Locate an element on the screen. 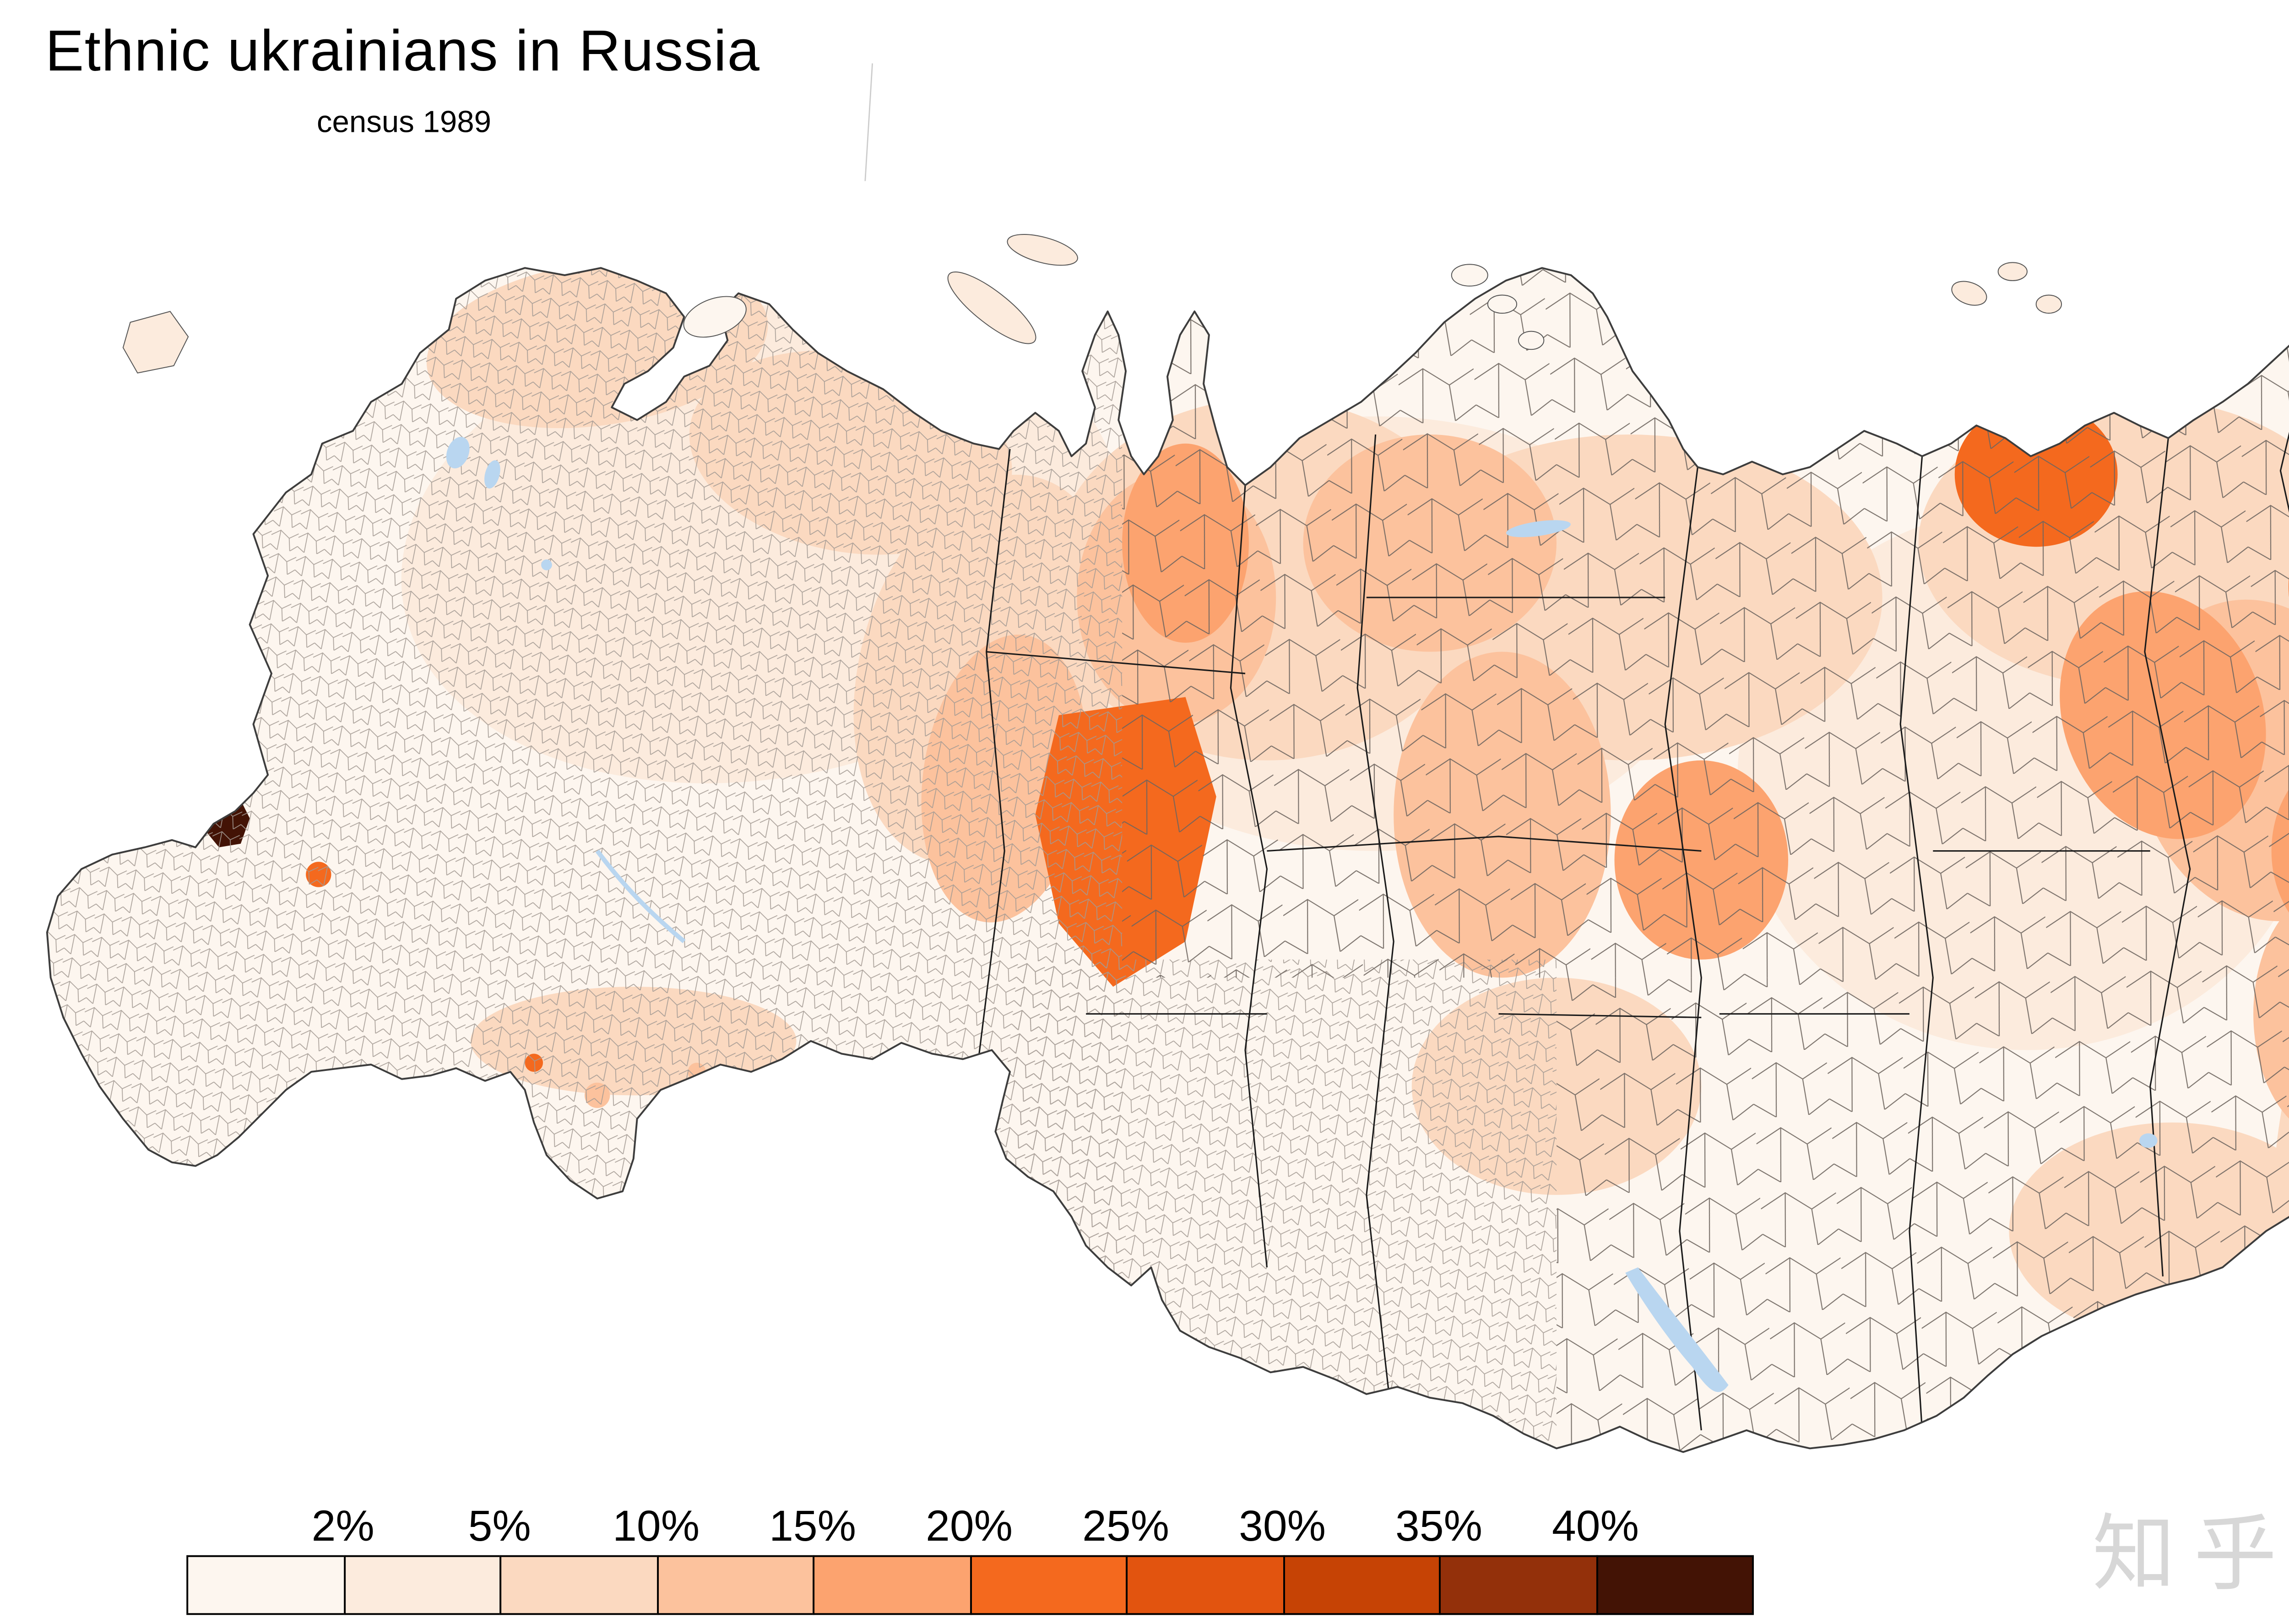 The width and height of the screenshot is (2289, 1624). legend-swatches is located at coordinates (1000, 1585).